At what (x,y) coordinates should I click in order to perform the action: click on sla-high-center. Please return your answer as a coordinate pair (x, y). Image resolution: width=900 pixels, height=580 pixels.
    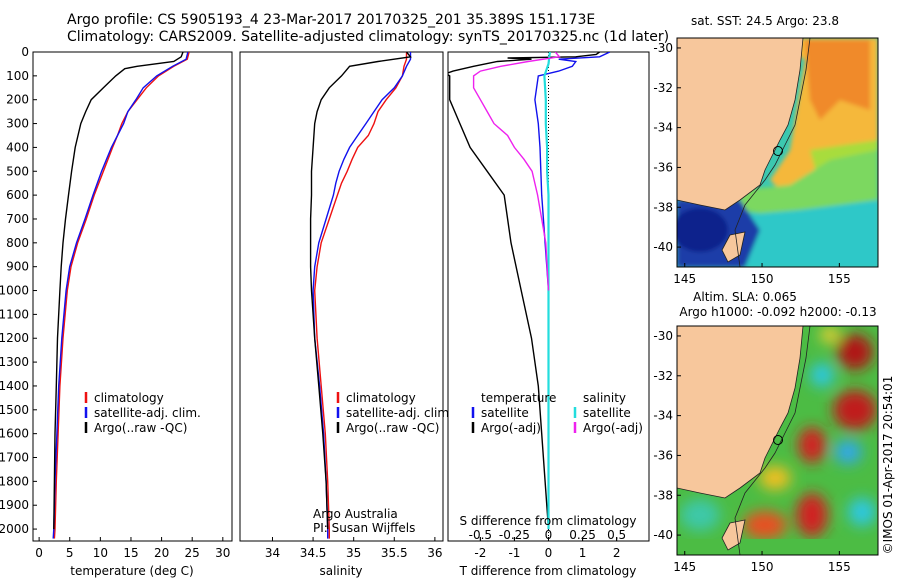
    Looking at the image, I should click on (812, 445).